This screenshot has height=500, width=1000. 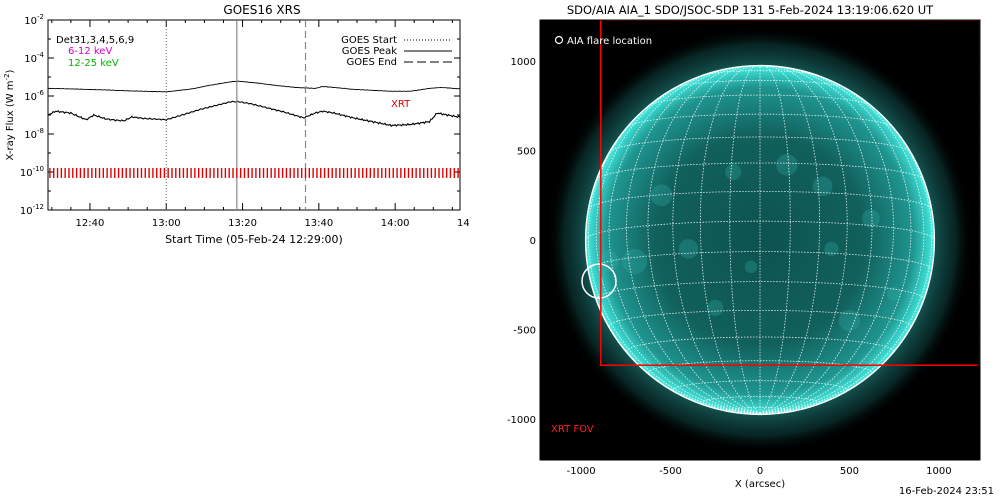 What do you see at coordinates (559, 40) in the screenshot?
I see `flare-legend-icon` at bounding box center [559, 40].